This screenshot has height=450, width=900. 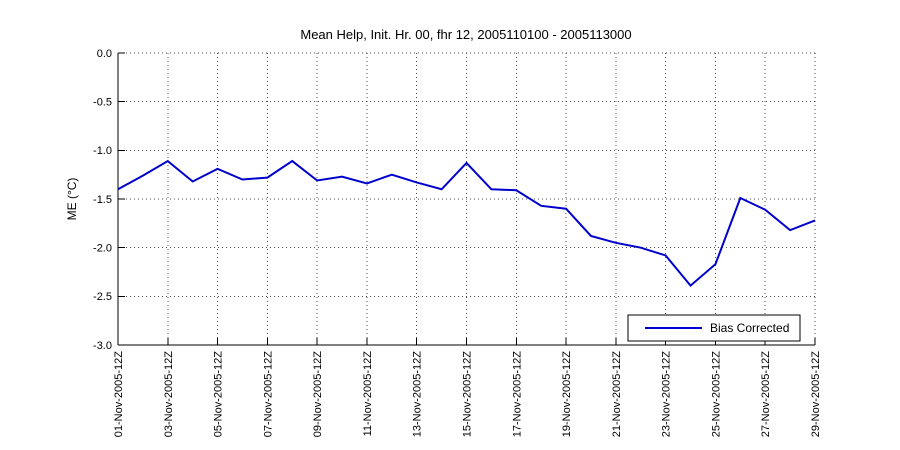 I want to click on x-tick-label: 07-Nov-2005-12Z, so click(x=268, y=394).